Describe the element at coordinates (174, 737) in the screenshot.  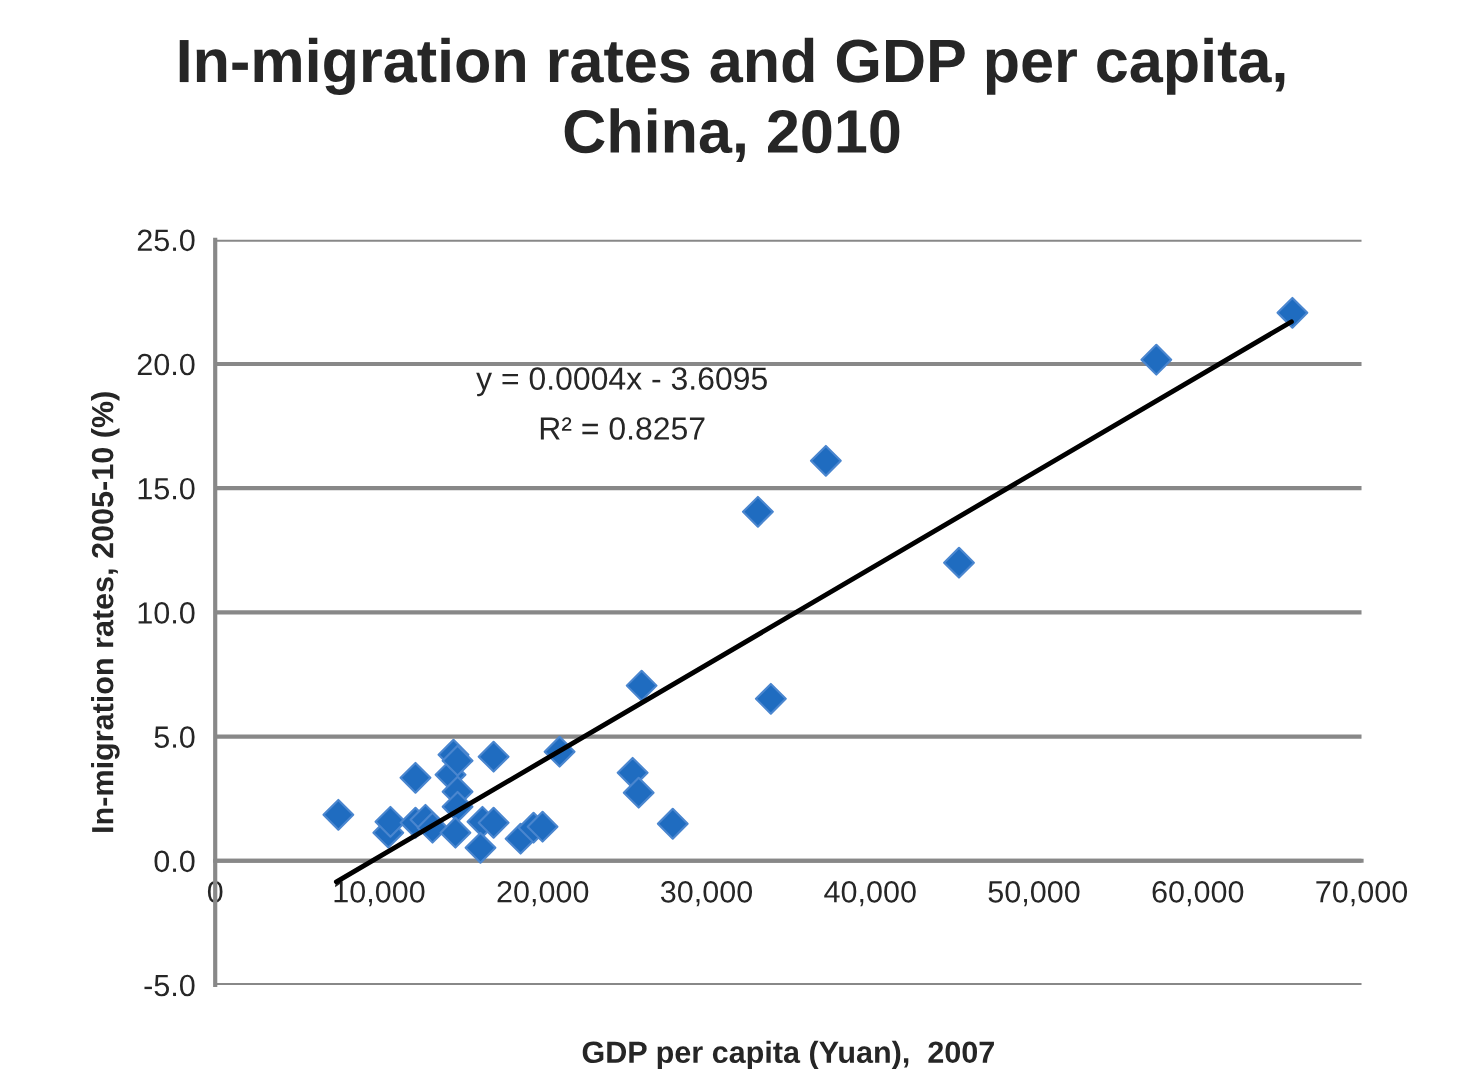
I see `y-tick-label: 5.0` at that location.